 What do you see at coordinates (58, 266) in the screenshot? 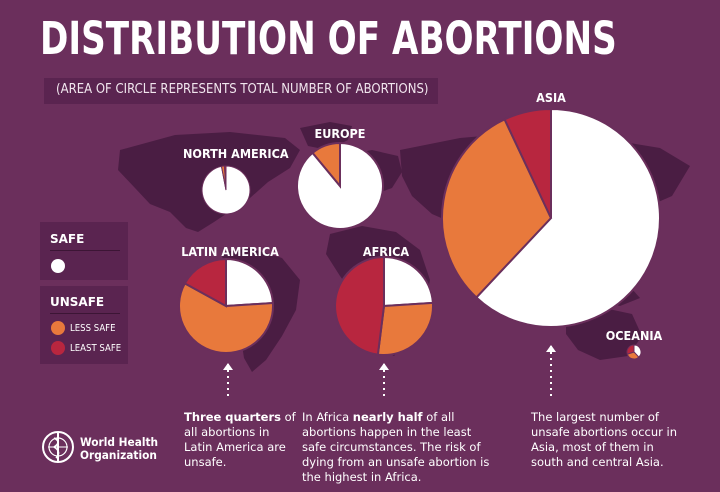
I see `legend-safe-swatch` at bounding box center [58, 266].